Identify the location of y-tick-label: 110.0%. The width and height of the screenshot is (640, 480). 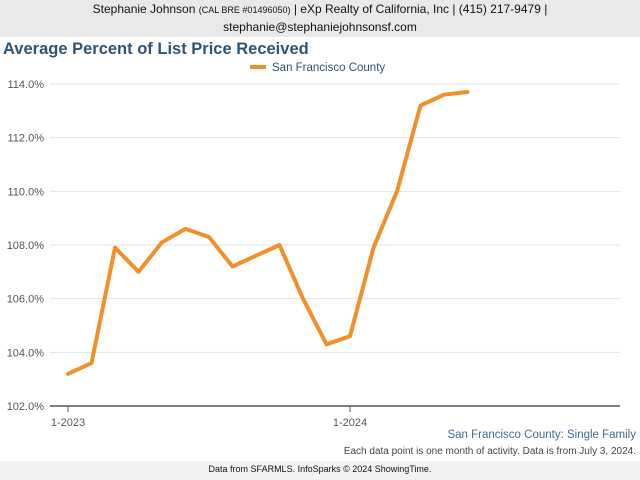
(26, 192).